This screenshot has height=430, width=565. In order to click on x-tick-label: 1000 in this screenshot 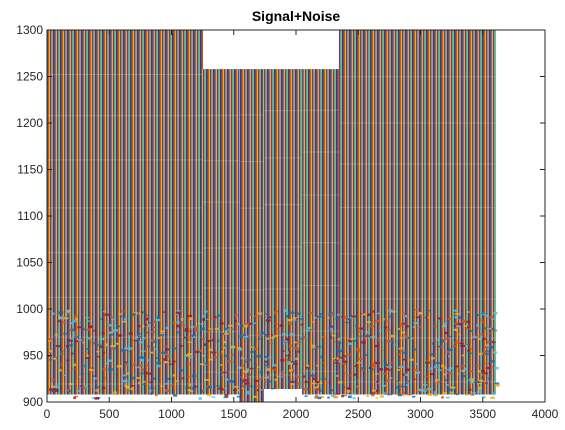, I will do `click(171, 414)`.